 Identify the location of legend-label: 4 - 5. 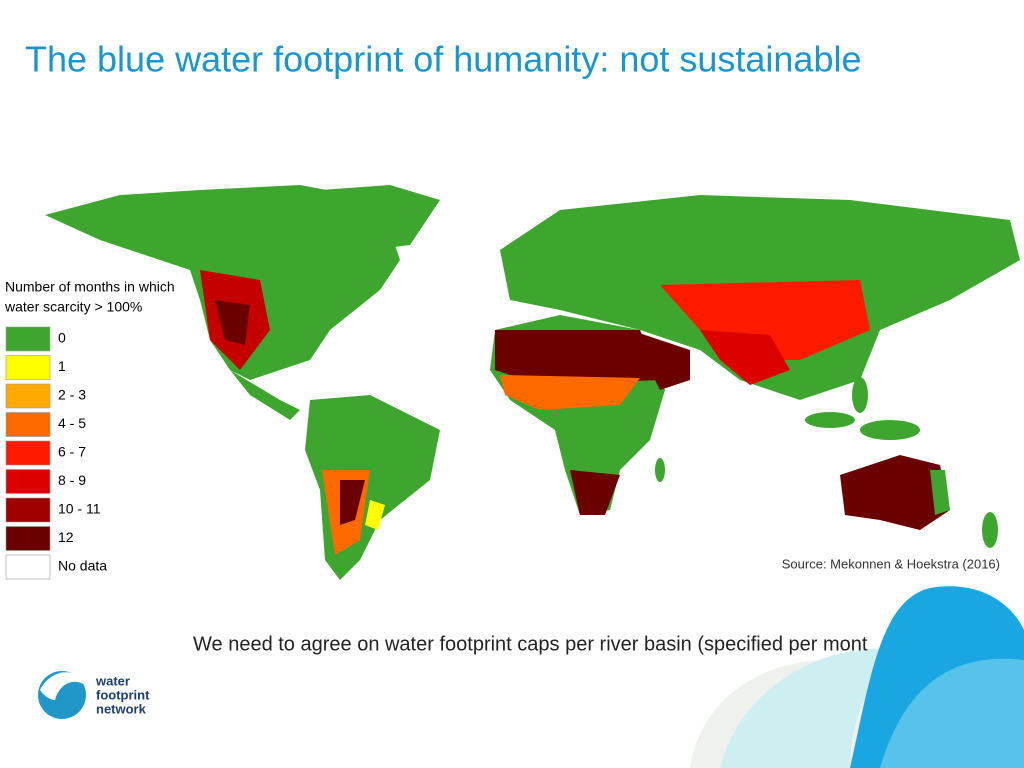
(72, 423).